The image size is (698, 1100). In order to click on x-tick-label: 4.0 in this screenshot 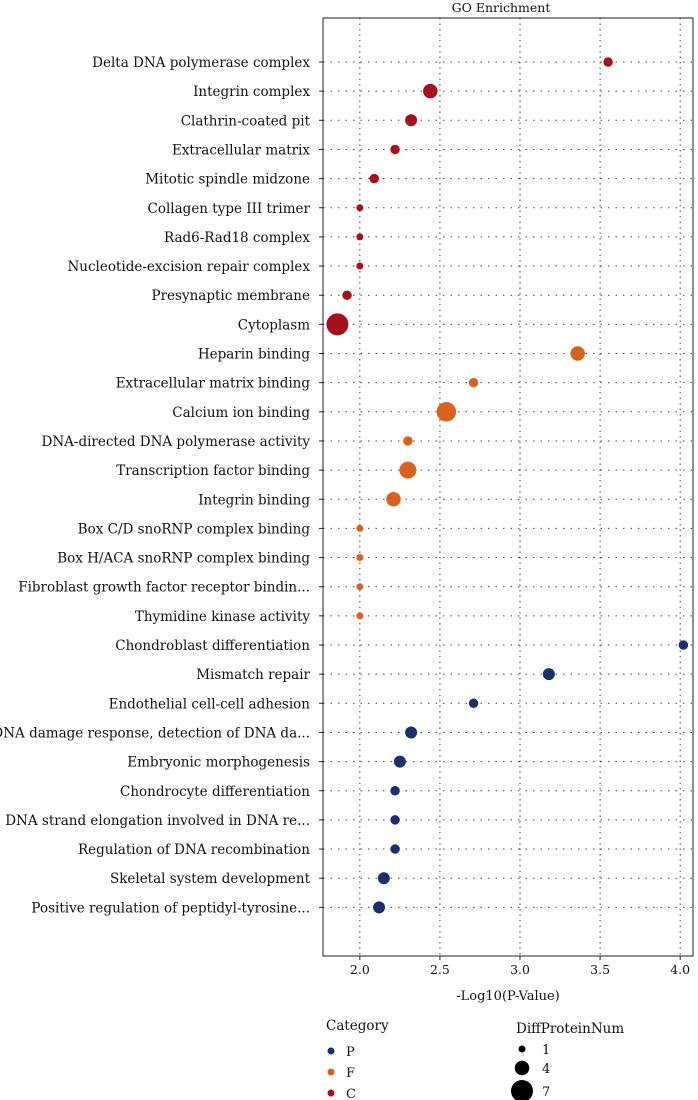, I will do `click(680, 969)`.